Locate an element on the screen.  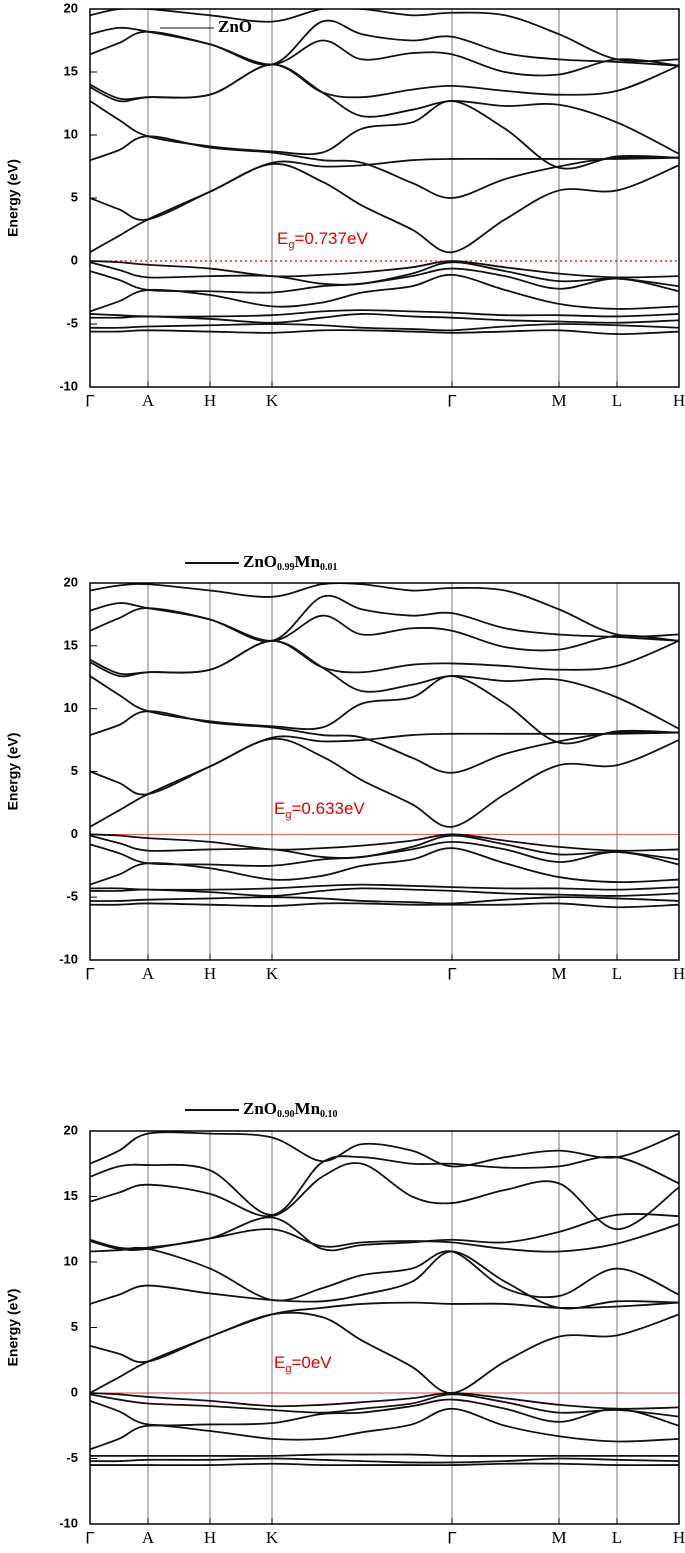
legend-text: ZnO is located at coordinates (235, 26).